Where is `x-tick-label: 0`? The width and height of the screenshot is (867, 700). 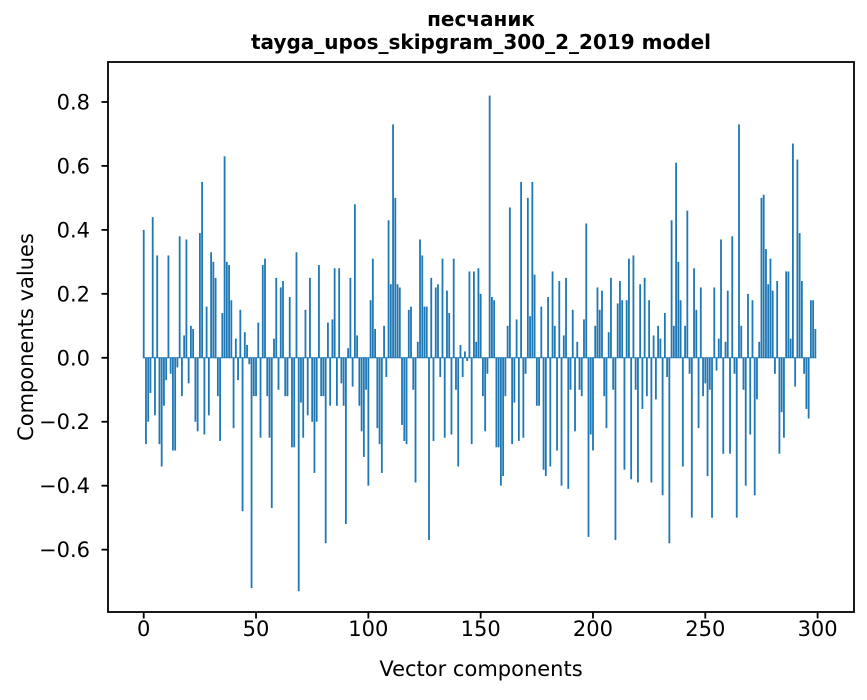 x-tick-label: 0 is located at coordinates (143, 629).